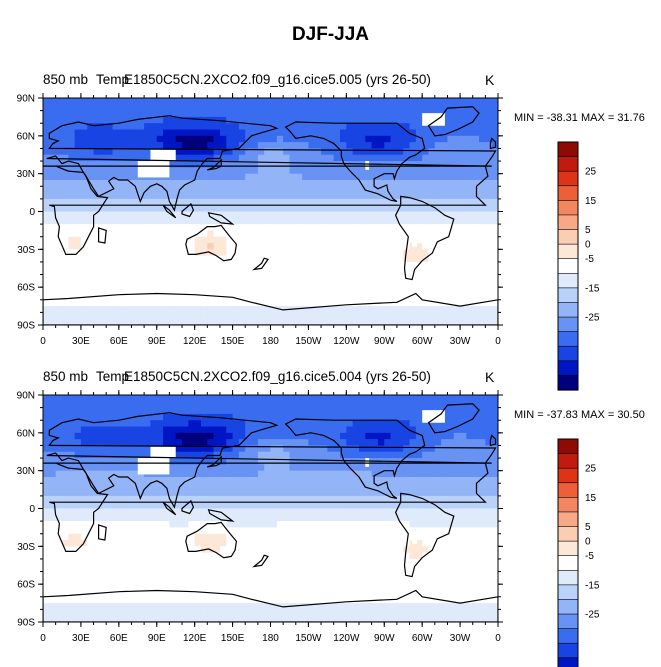 This screenshot has height=667, width=661. What do you see at coordinates (330, 35) in the screenshot?
I see `figure-title: DJF-JJA` at bounding box center [330, 35].